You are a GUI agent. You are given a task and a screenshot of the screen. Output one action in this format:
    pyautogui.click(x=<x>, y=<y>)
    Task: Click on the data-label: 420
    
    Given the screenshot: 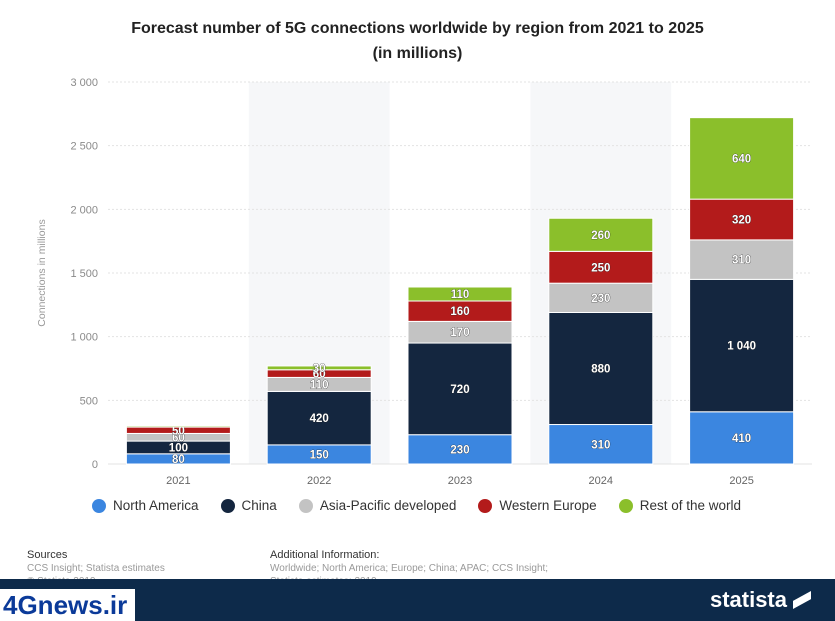 What is the action you would take?
    pyautogui.click(x=319, y=419)
    